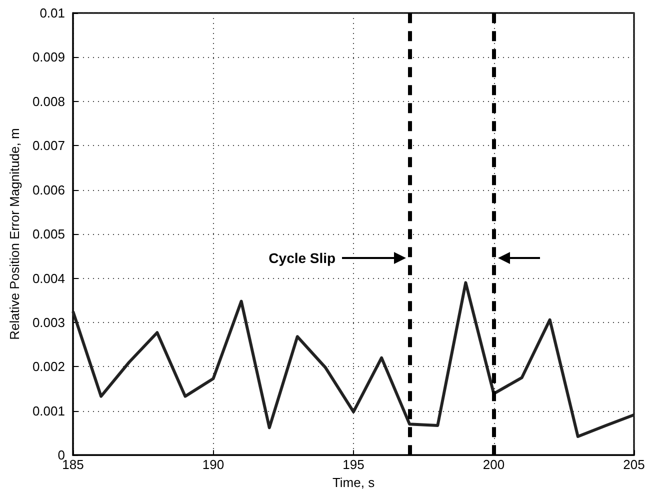 This screenshot has width=648, height=494. Describe the element at coordinates (48, 234) in the screenshot. I see `y-tick-label: 0.005` at that location.